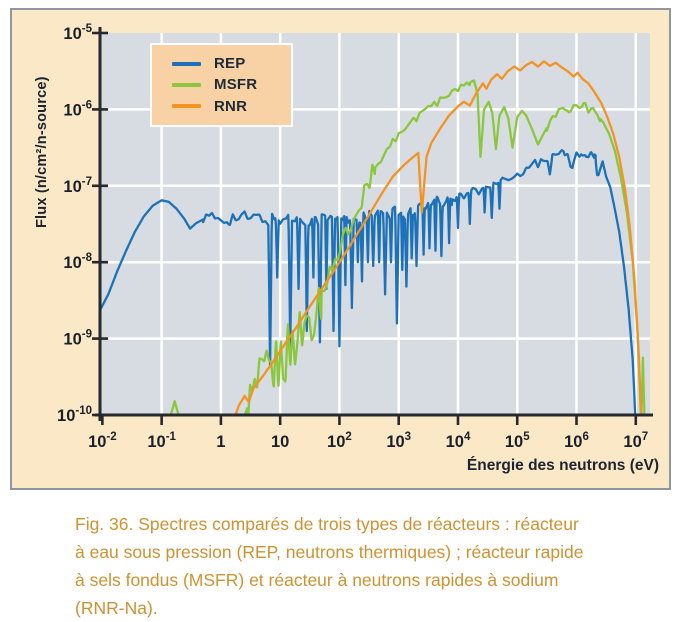 This screenshot has height=622, width=681. What do you see at coordinates (186, 84) in the screenshot?
I see `legend-swatch-msfr` at bounding box center [186, 84].